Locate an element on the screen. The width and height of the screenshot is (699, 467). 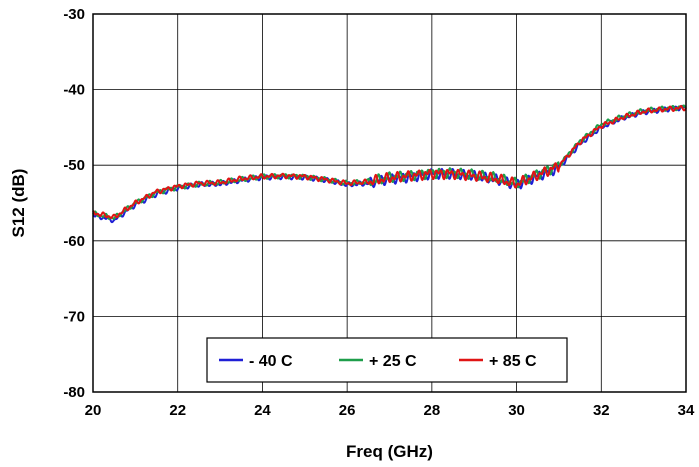
y-tick-label: -50 is located at coordinates (74, 165).